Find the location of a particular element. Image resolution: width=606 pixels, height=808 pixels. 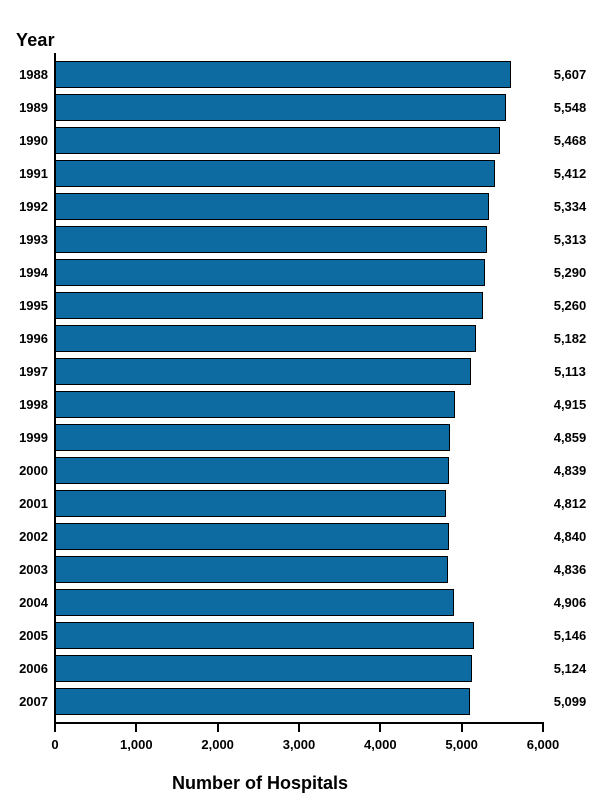

value-label: 4,915 is located at coordinates (570, 404).